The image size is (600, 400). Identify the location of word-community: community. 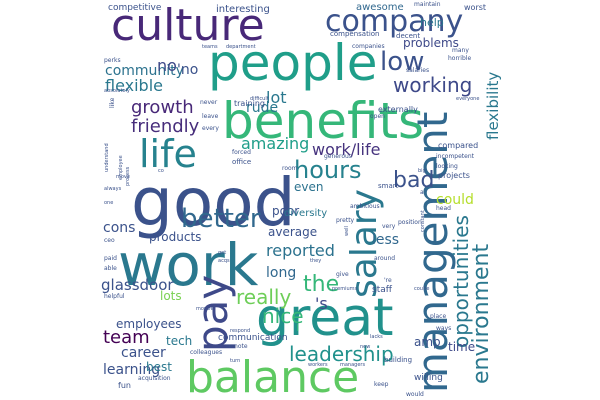
(144, 71).